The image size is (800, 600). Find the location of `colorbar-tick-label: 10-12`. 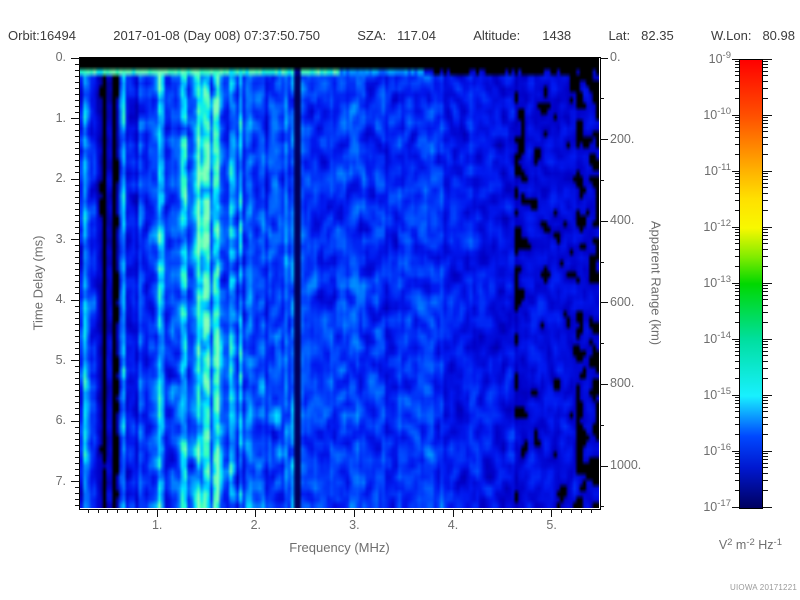

colorbar-tick-label: 10-12 is located at coordinates (690, 226).